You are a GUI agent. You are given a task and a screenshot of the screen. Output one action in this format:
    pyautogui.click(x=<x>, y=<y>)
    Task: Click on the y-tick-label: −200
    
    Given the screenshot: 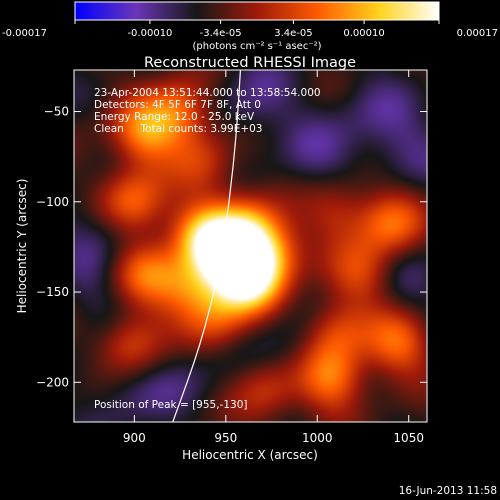 What is the action you would take?
    pyautogui.click(x=52, y=382)
    